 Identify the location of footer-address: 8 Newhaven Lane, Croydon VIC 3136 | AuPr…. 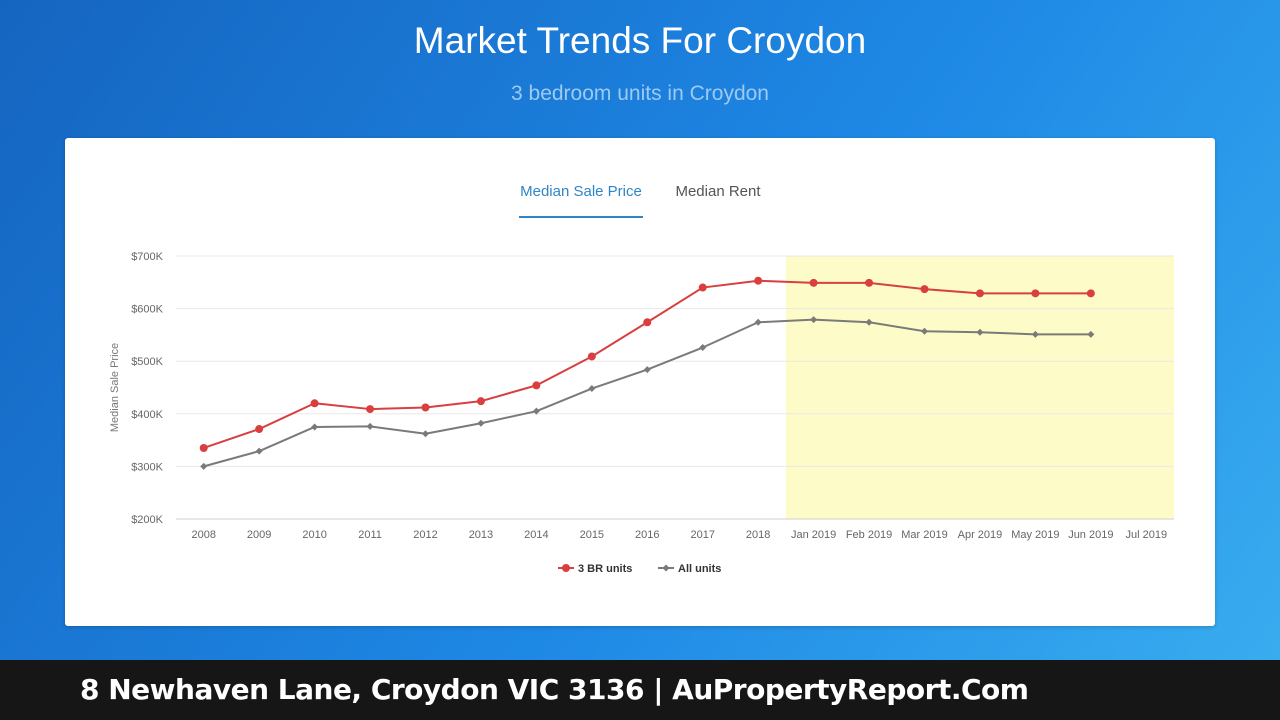
(554, 689).